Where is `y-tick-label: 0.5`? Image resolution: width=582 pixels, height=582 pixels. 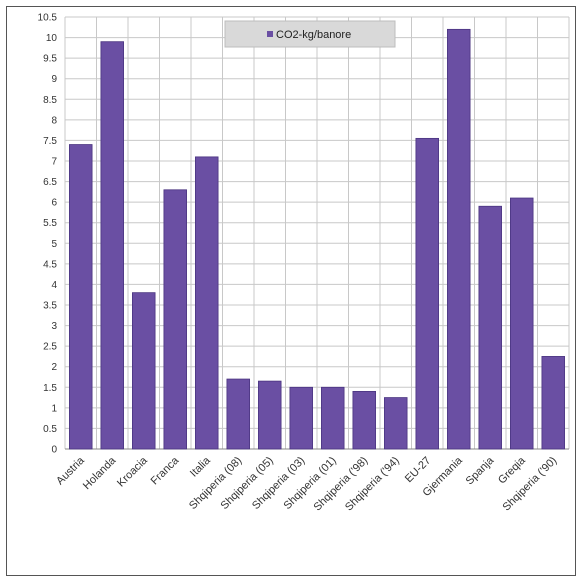
y-tick-label: 0.5 is located at coordinates (50, 429).